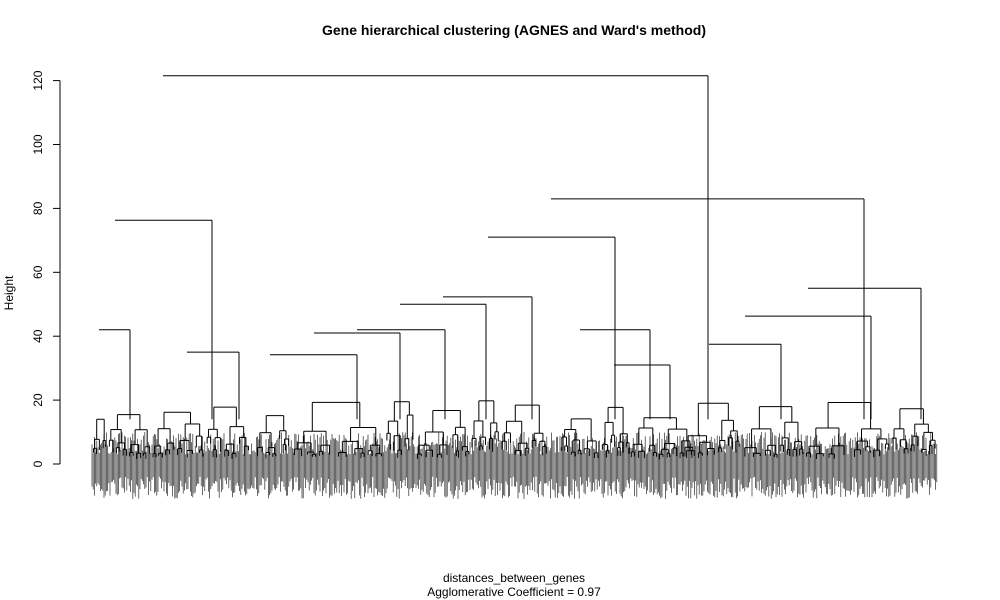 This screenshot has width=1000, height=600. Describe the element at coordinates (488, 358) in the screenshot. I see `merge-B1a` at that location.